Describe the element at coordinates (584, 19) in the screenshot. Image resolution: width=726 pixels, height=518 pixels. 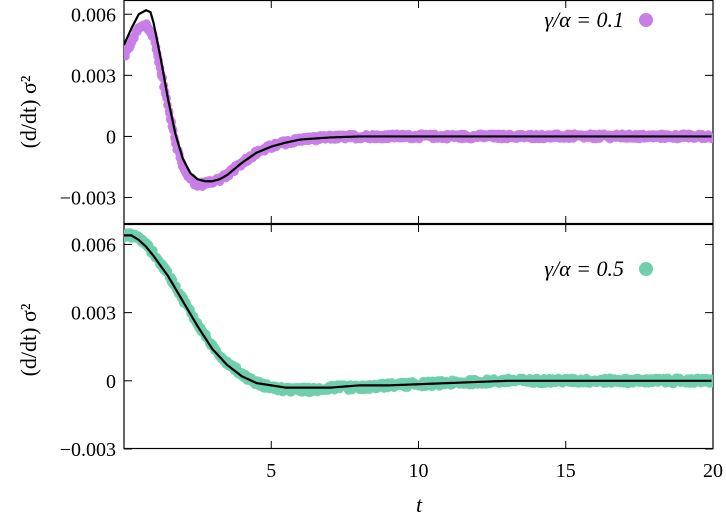
I see `legend-top-label: γ/α = 0.1` at that location.